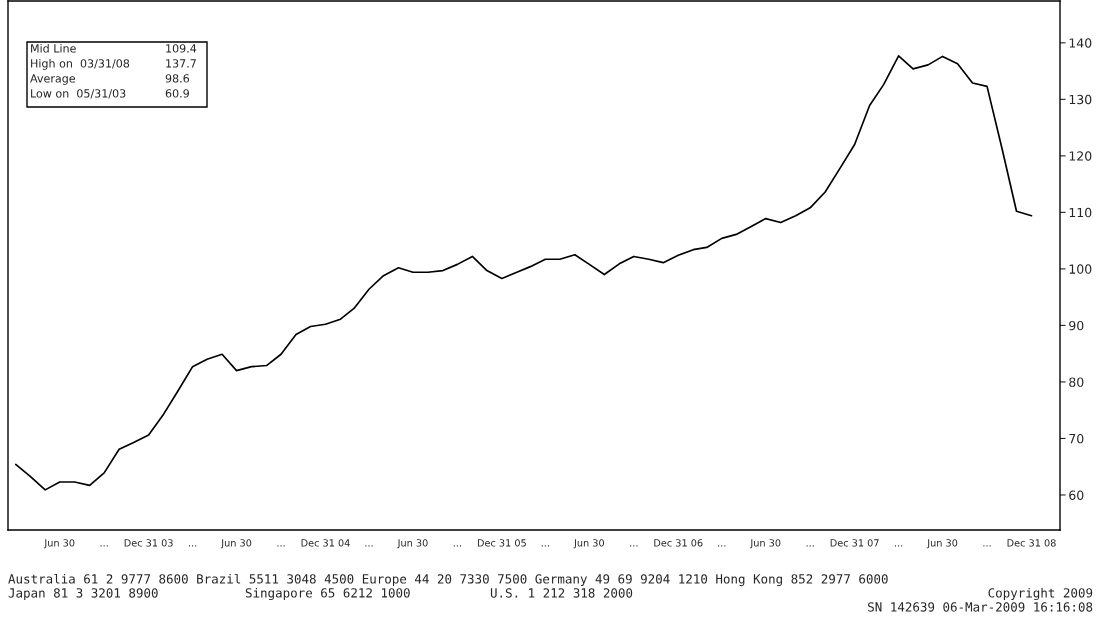  What do you see at coordinates (53, 48) in the screenshot?
I see `annotation: Mid Line` at bounding box center [53, 48].